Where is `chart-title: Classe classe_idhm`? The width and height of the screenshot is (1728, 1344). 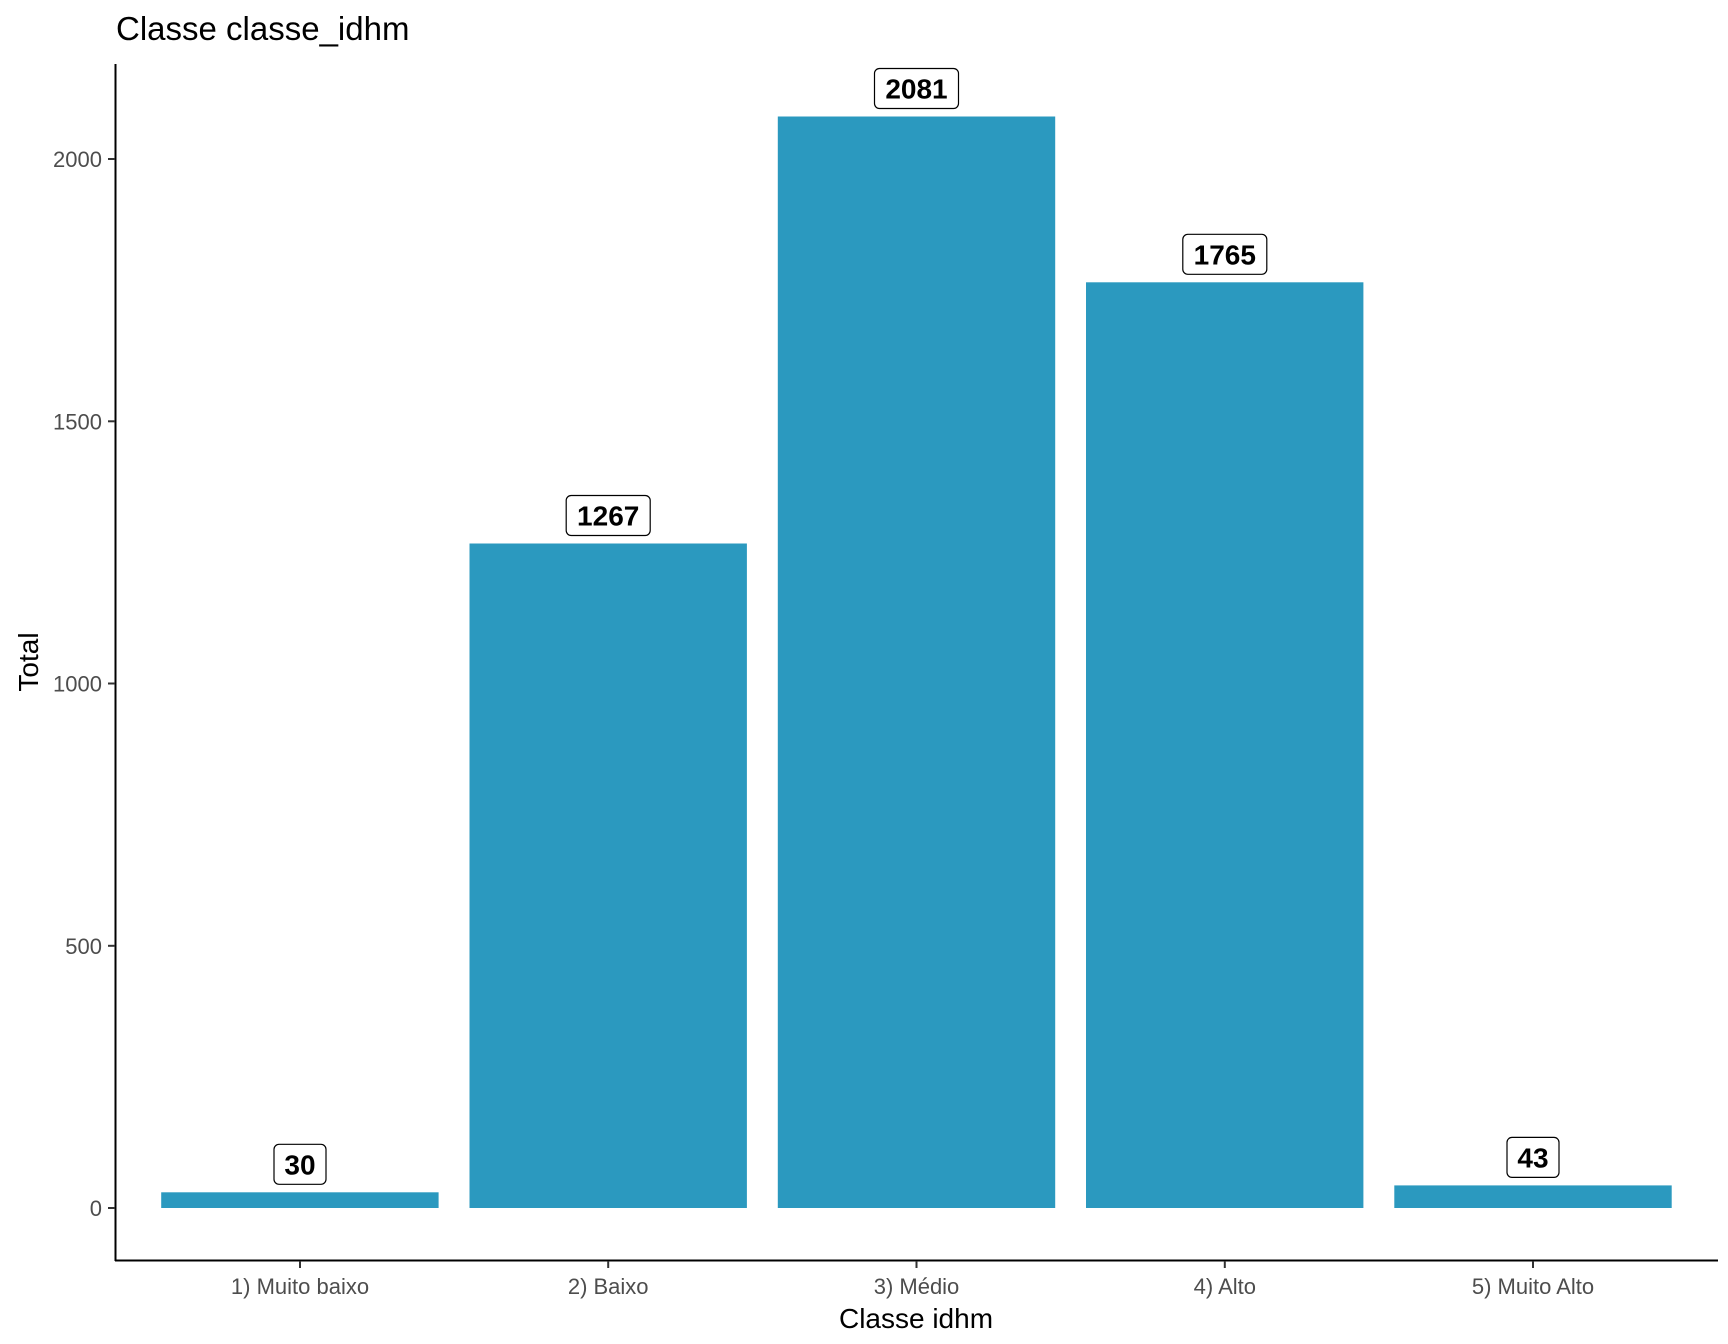
chart-title: Classe classe_idhm is located at coordinates (262, 28).